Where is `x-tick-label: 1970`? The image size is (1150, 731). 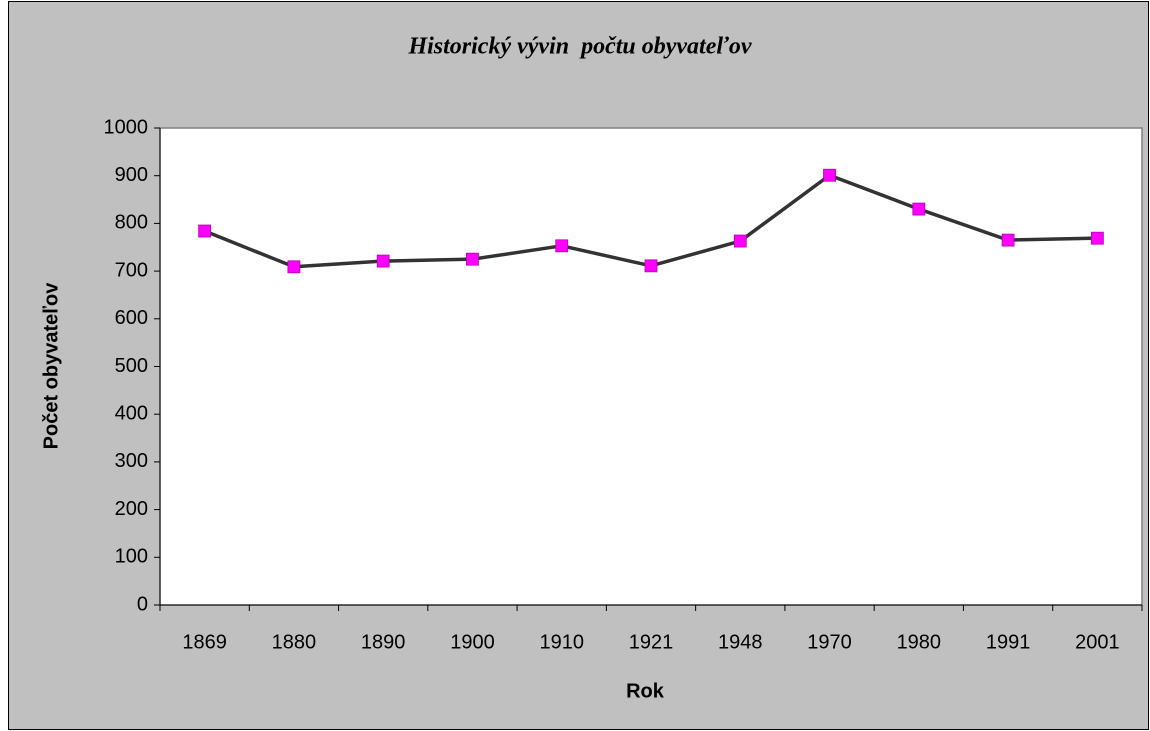
x-tick-label: 1970 is located at coordinates (829, 642).